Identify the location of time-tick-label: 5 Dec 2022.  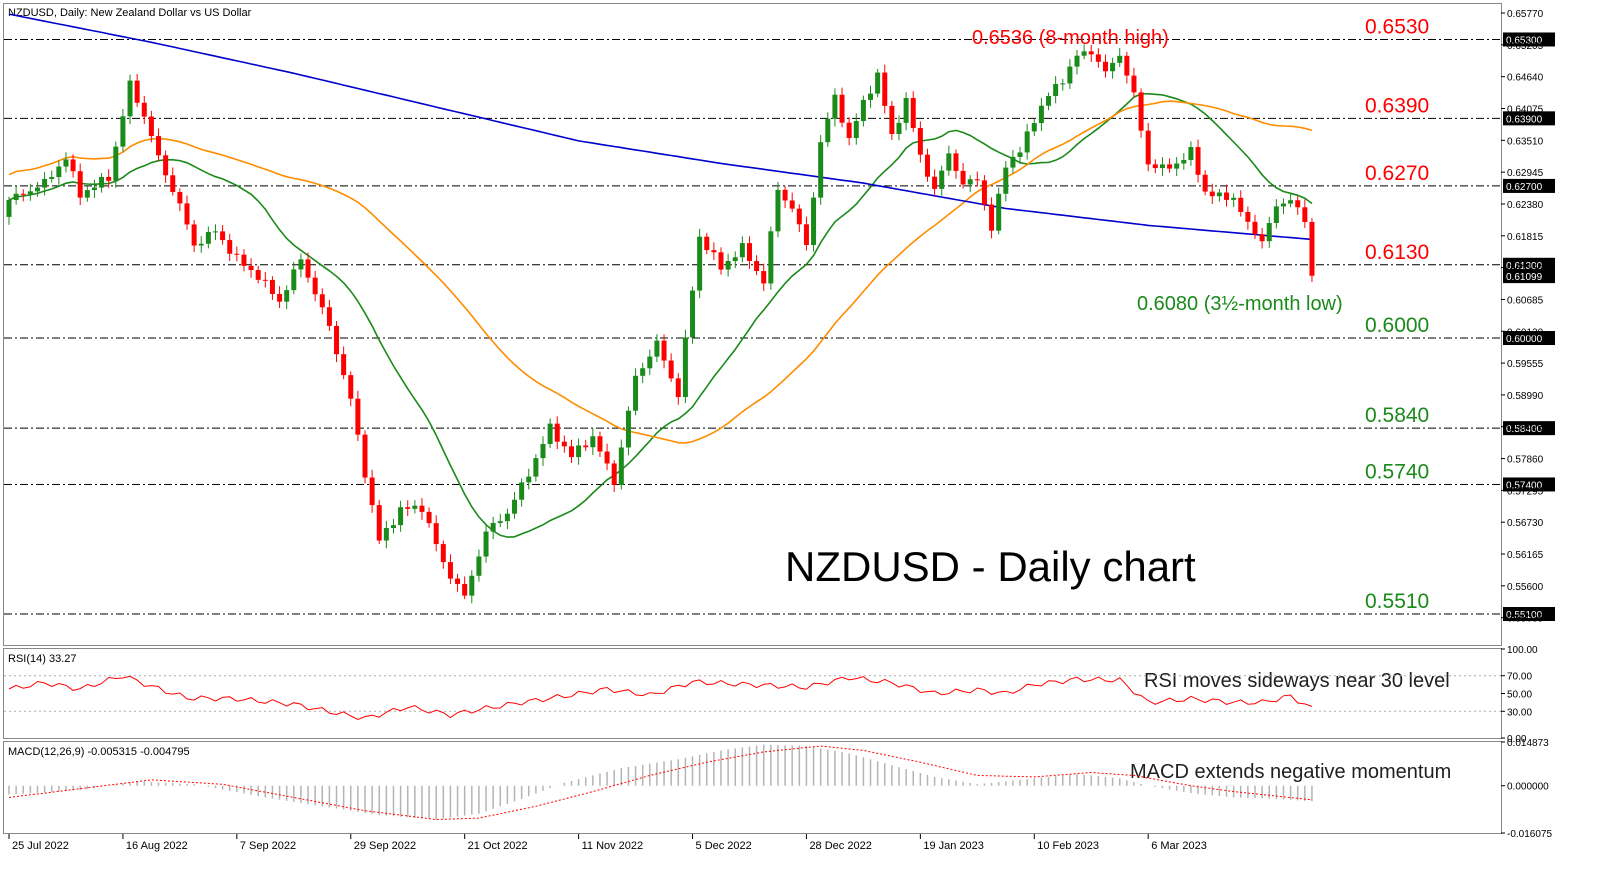
(724, 846).